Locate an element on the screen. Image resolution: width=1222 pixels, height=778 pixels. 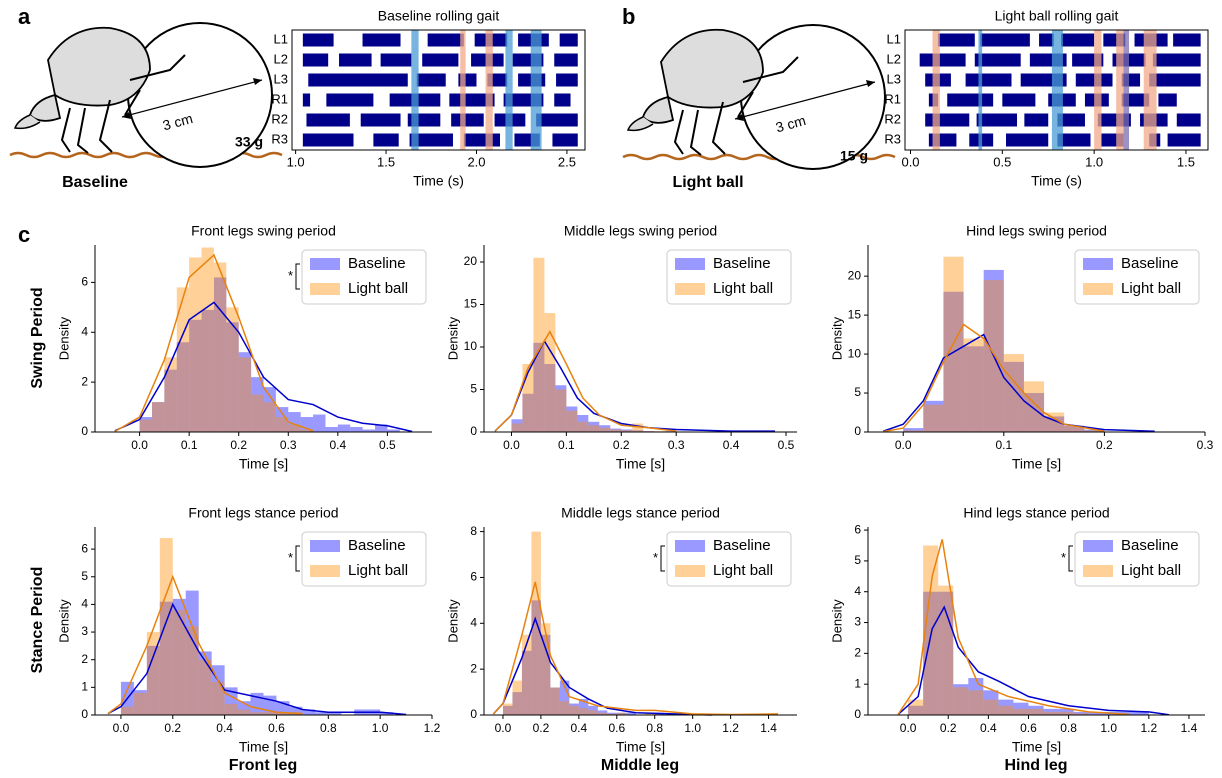
x-tick-label: 2.0 is located at coordinates (476, 161).